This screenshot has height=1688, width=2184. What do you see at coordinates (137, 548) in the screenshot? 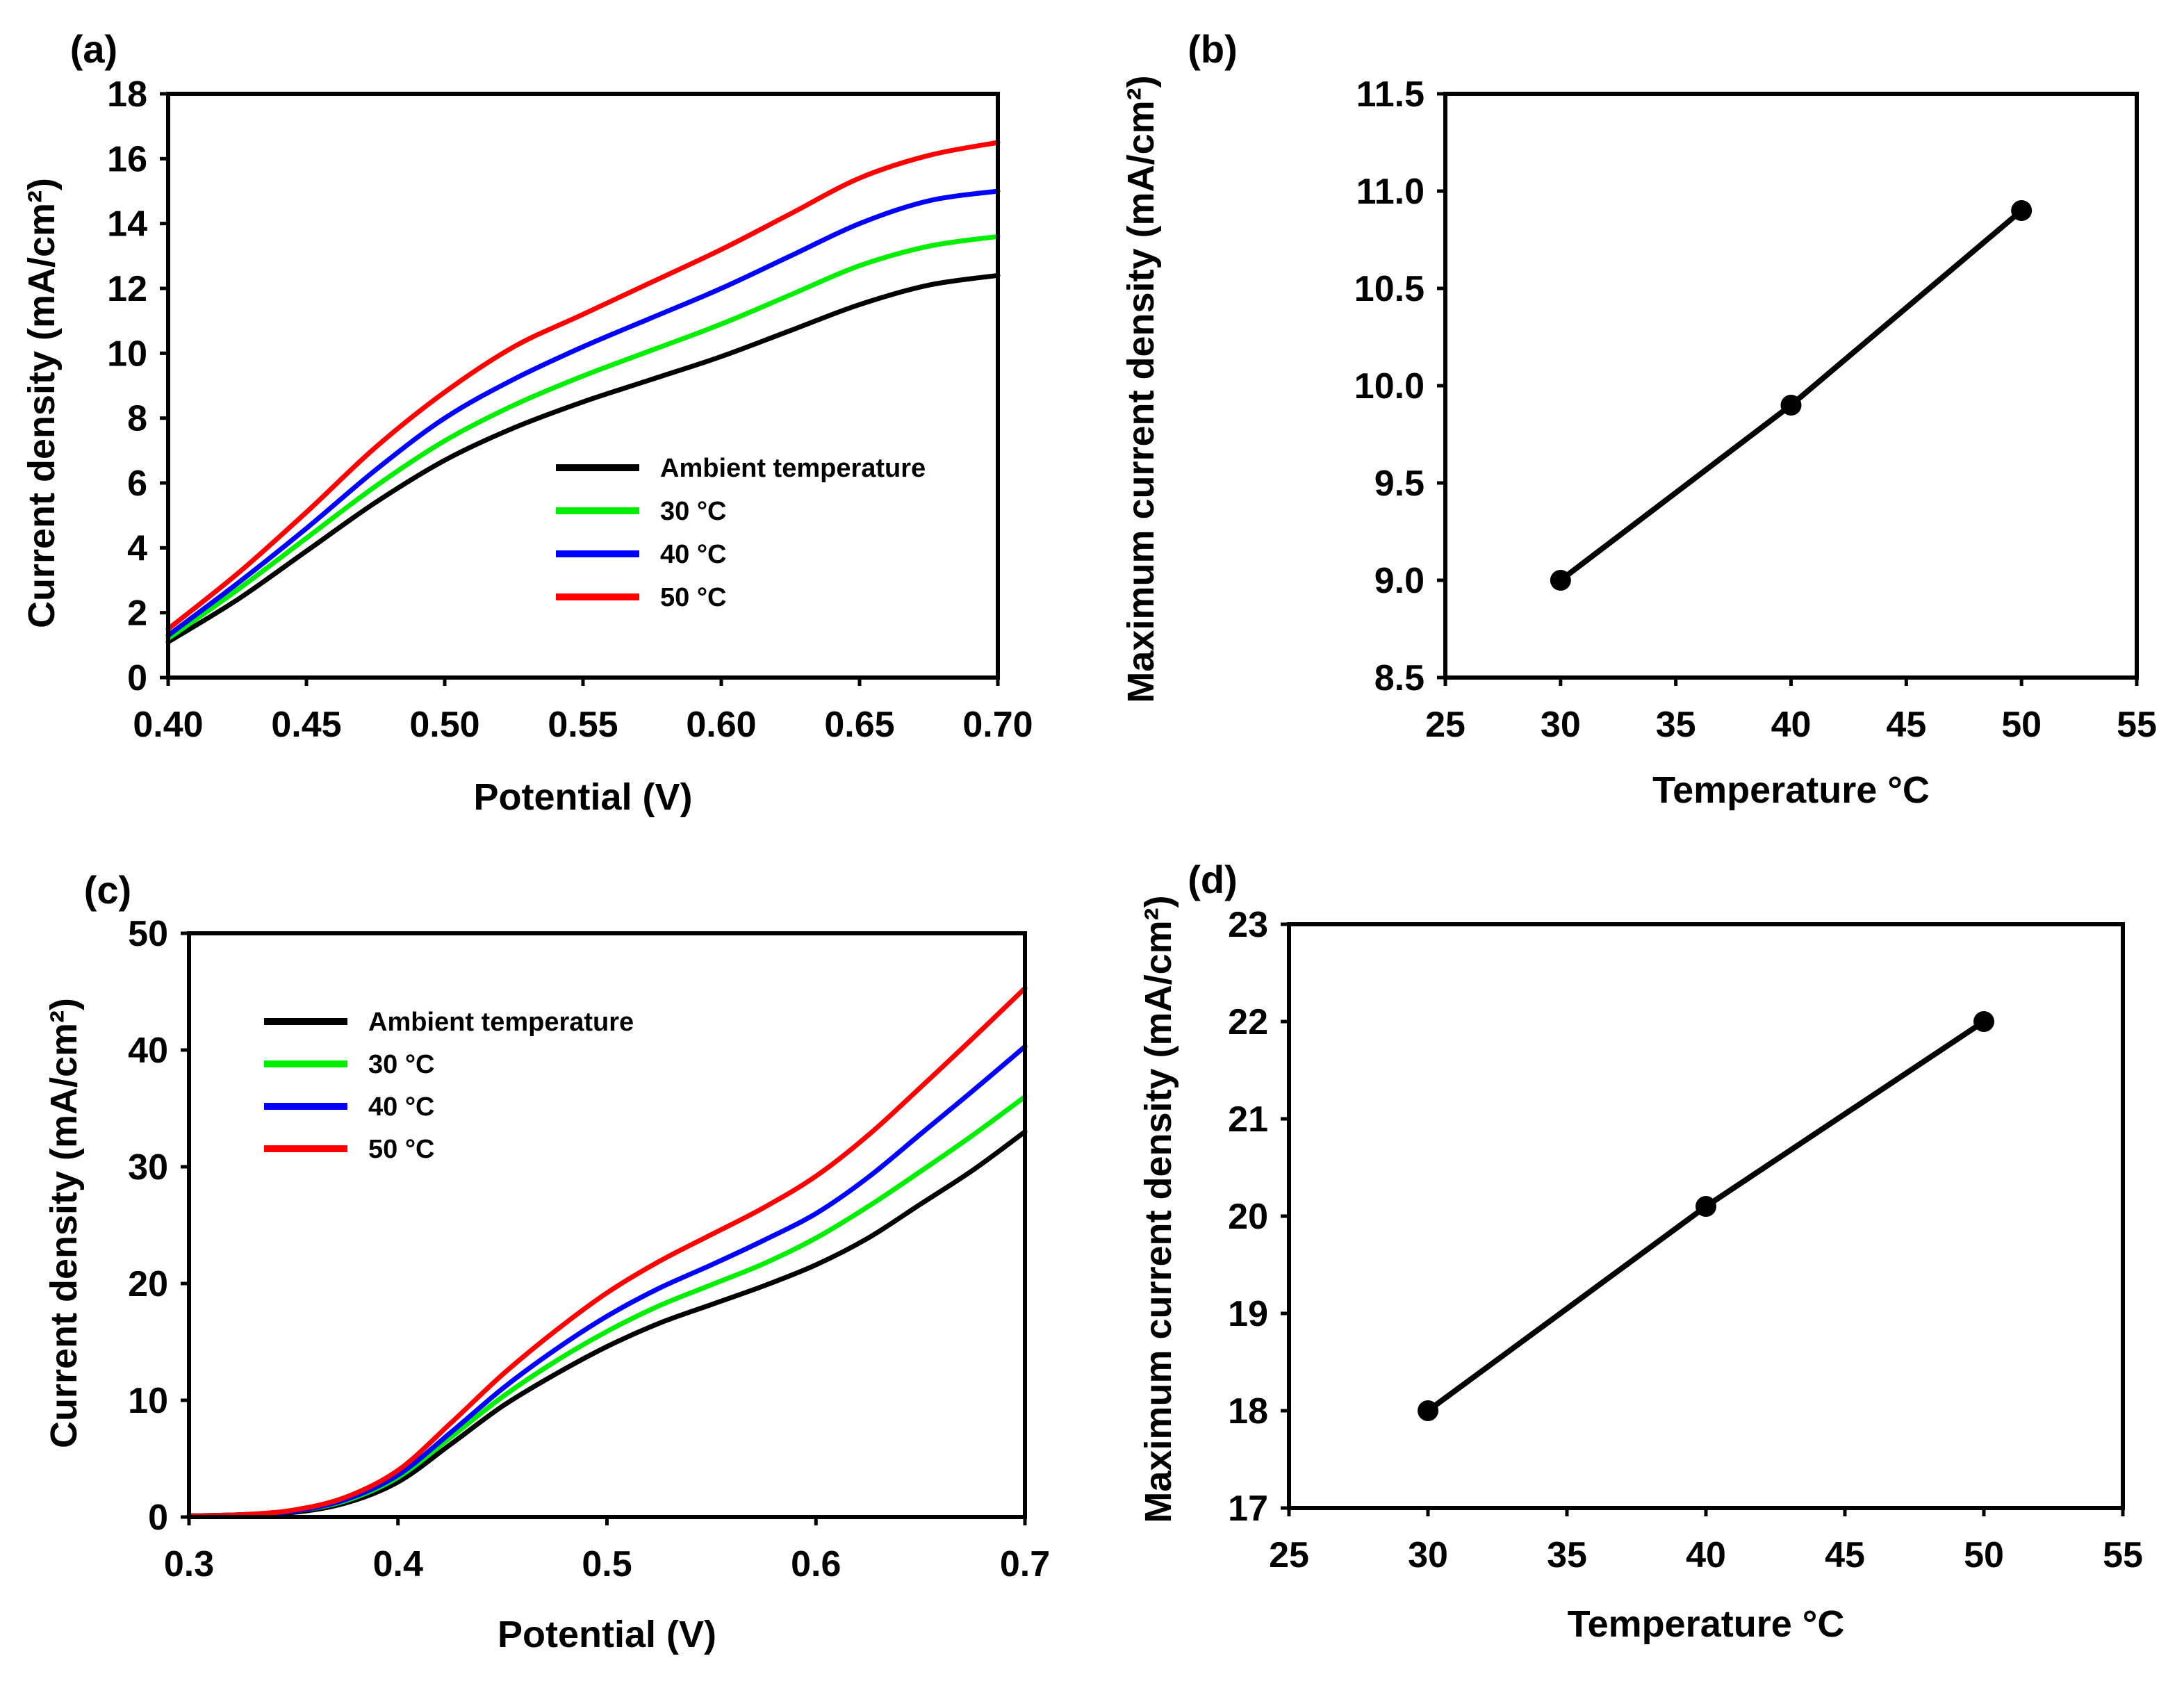
I see `y-tick-label: 4` at bounding box center [137, 548].